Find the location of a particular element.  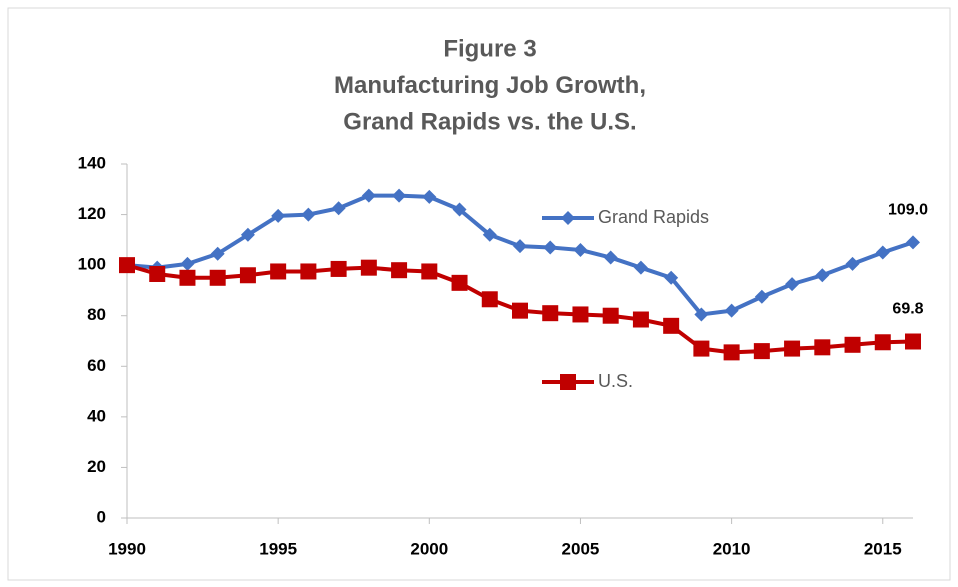

chart-title: Manufacturing Job Growth, is located at coordinates (490, 85).